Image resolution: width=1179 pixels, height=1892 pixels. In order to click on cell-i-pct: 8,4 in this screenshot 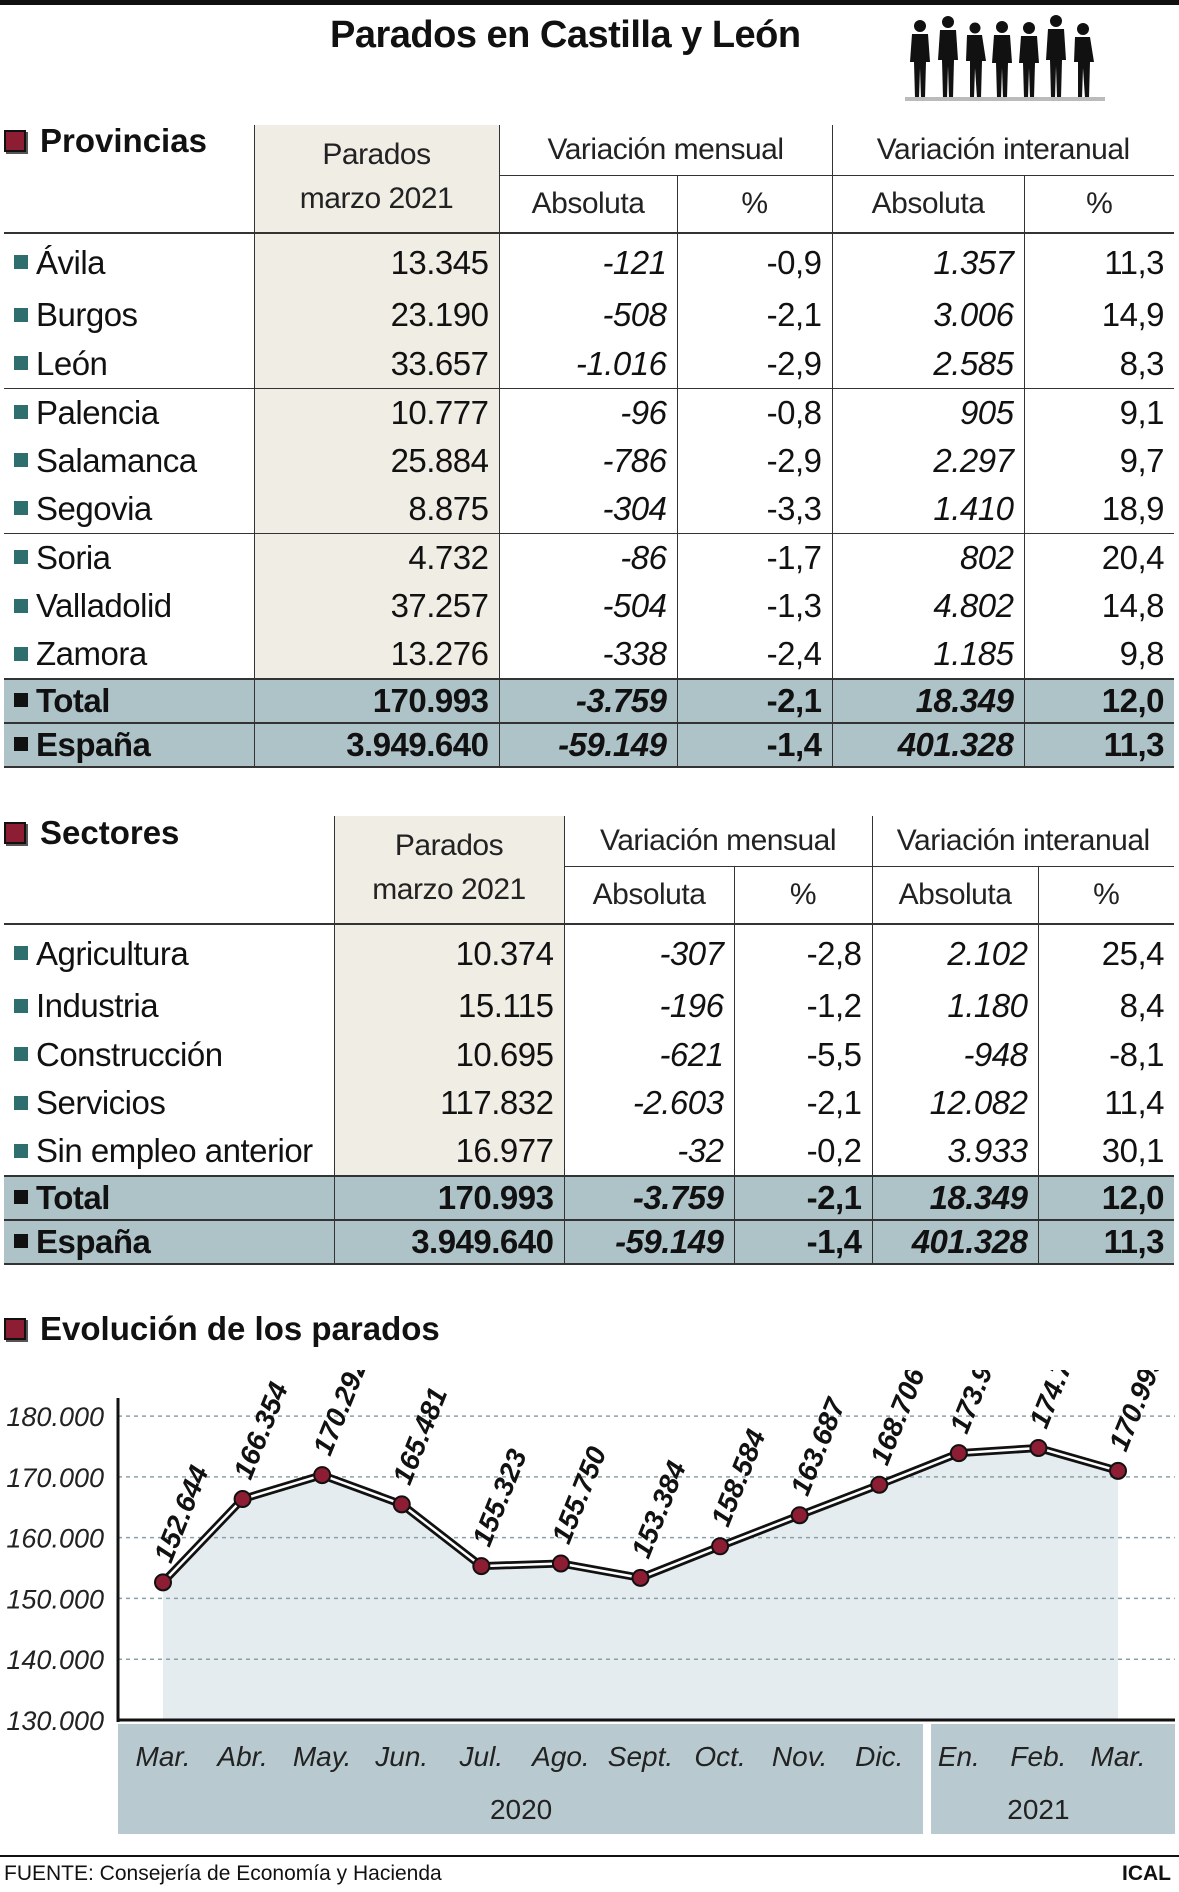, I will do `click(1105, 1006)`.